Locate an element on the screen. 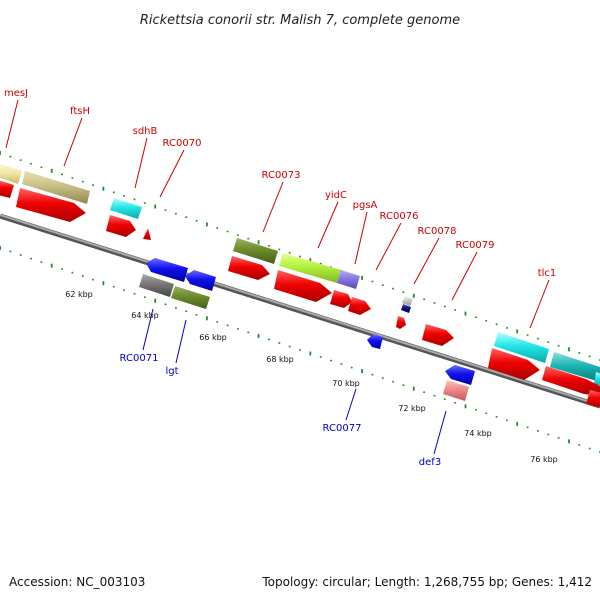  gene-box-silver is located at coordinates (407, 301).